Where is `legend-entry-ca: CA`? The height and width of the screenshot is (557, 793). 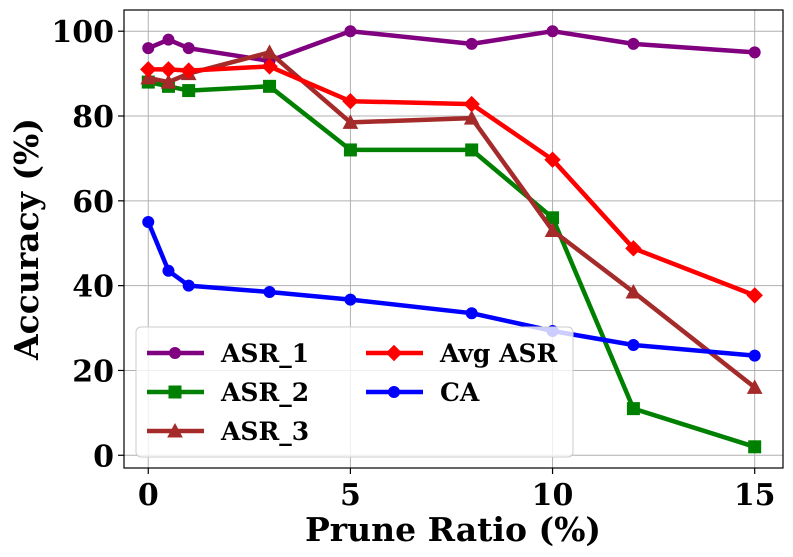 legend-entry-ca: CA is located at coordinates (423, 392).